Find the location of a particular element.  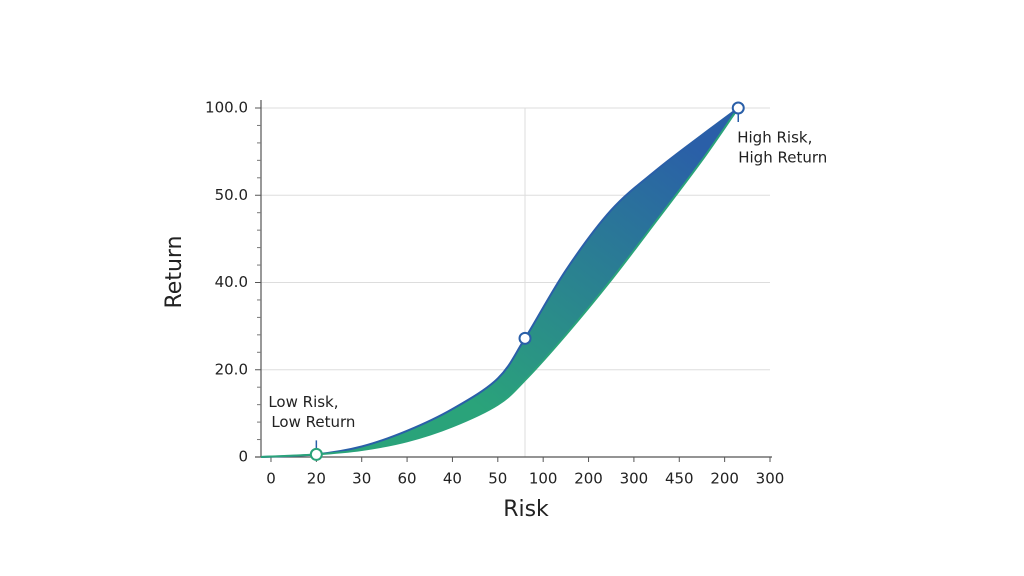

x-axis-title: Risk is located at coordinates (526, 509).